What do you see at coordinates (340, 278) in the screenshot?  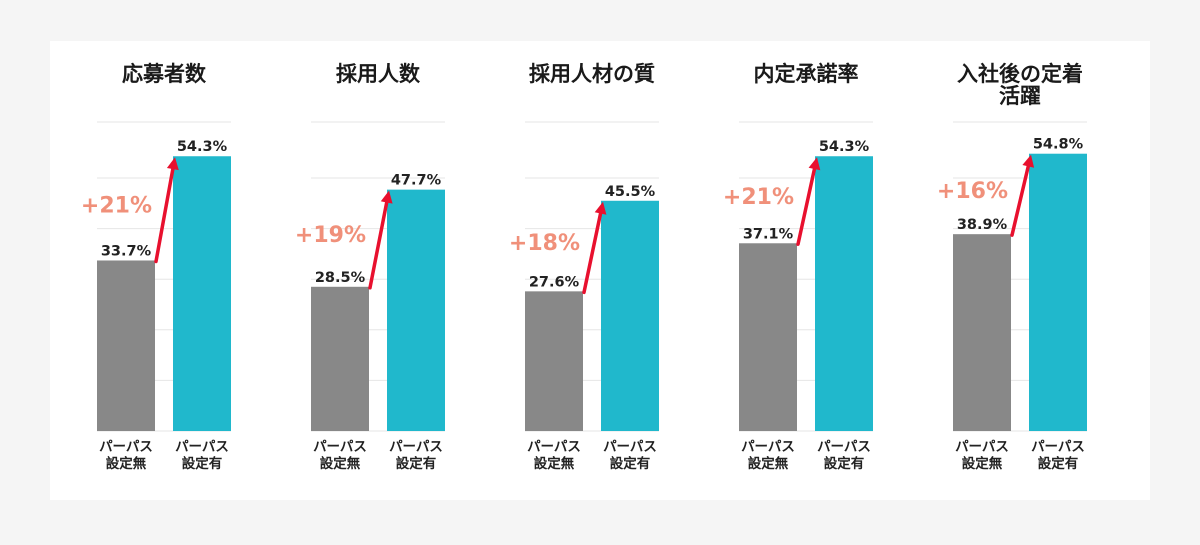 I see `value-label-without: 28.5%` at bounding box center [340, 278].